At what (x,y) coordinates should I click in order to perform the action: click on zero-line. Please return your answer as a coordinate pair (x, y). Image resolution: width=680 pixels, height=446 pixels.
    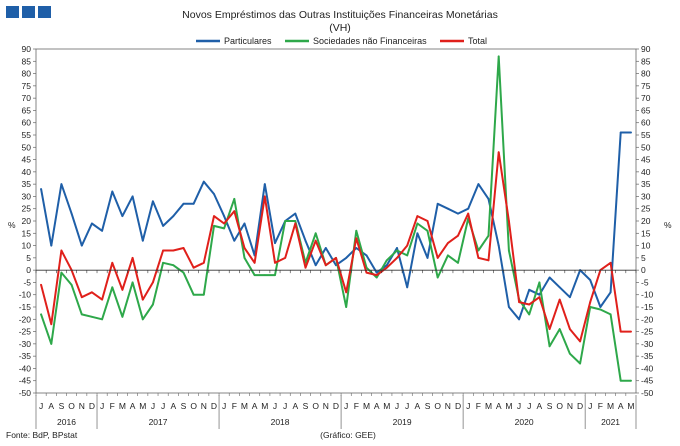
    Looking at the image, I should click on (336, 271).